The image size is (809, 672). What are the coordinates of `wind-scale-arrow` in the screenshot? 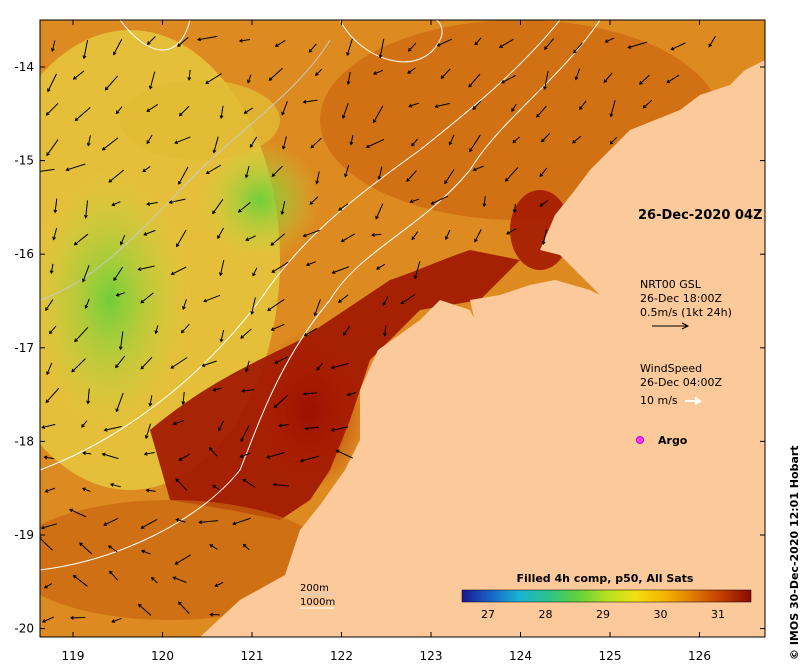 It's located at (693, 401).